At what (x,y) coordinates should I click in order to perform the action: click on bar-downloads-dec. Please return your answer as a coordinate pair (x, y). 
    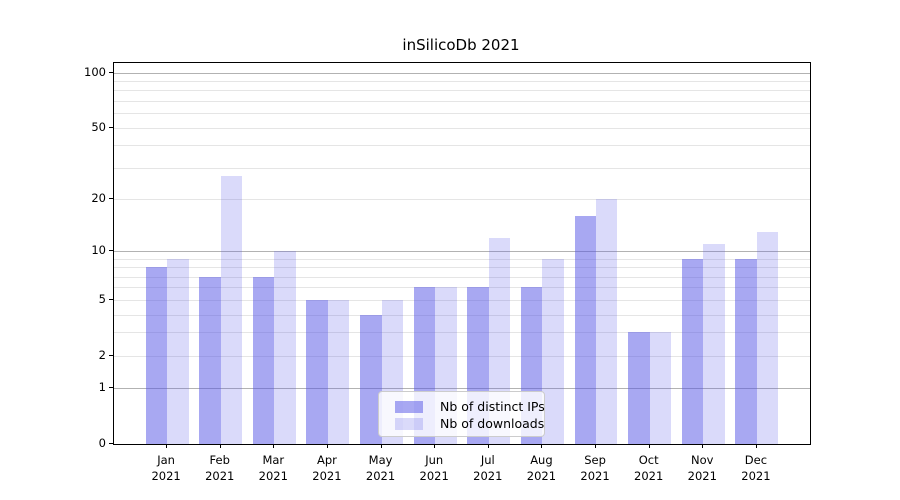
    Looking at the image, I should click on (767, 337).